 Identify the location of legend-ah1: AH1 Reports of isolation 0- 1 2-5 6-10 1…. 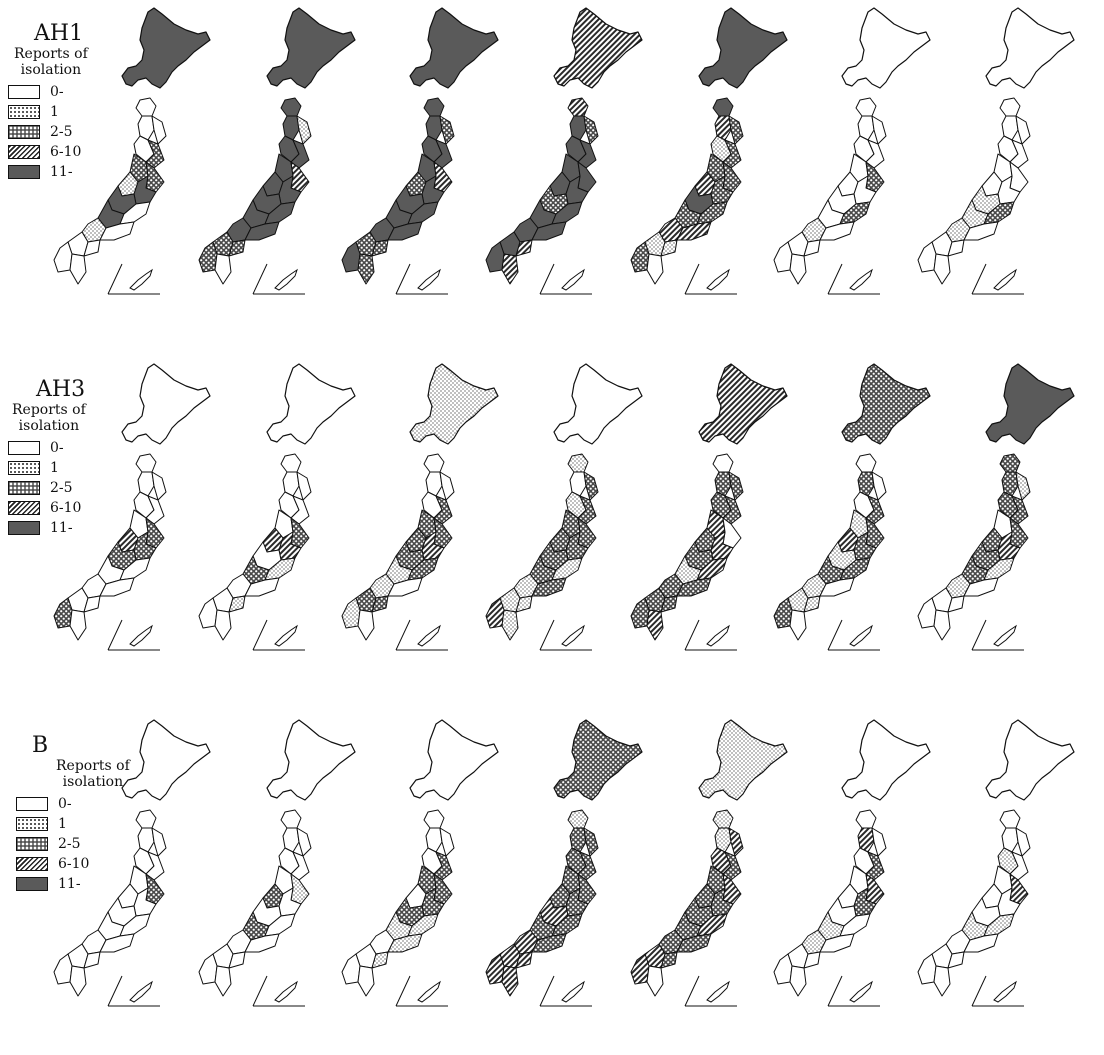
(48, 102).